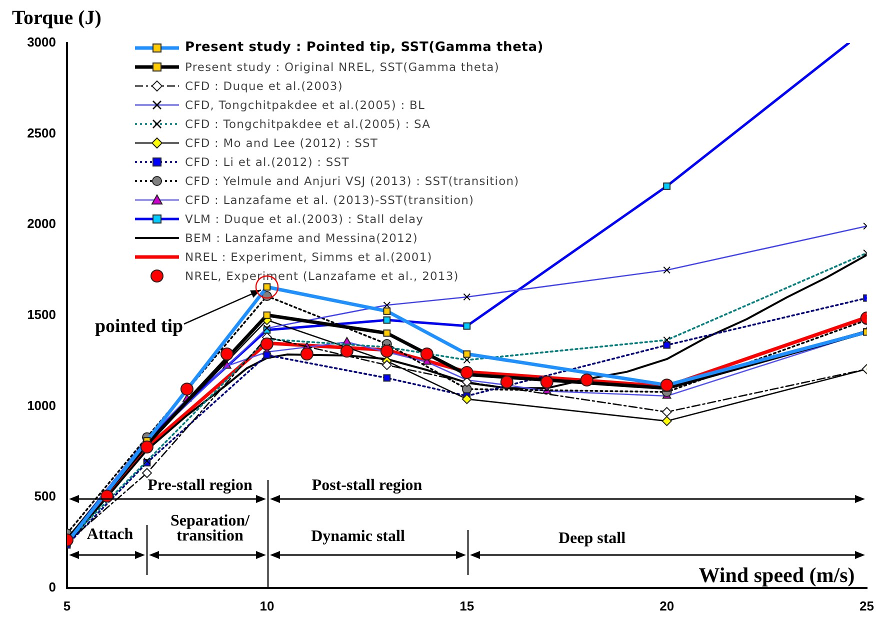 The height and width of the screenshot is (619, 877). Describe the element at coordinates (264, 85) in the screenshot. I see `legend-label: CFD : Duque et al.(2003)` at that location.